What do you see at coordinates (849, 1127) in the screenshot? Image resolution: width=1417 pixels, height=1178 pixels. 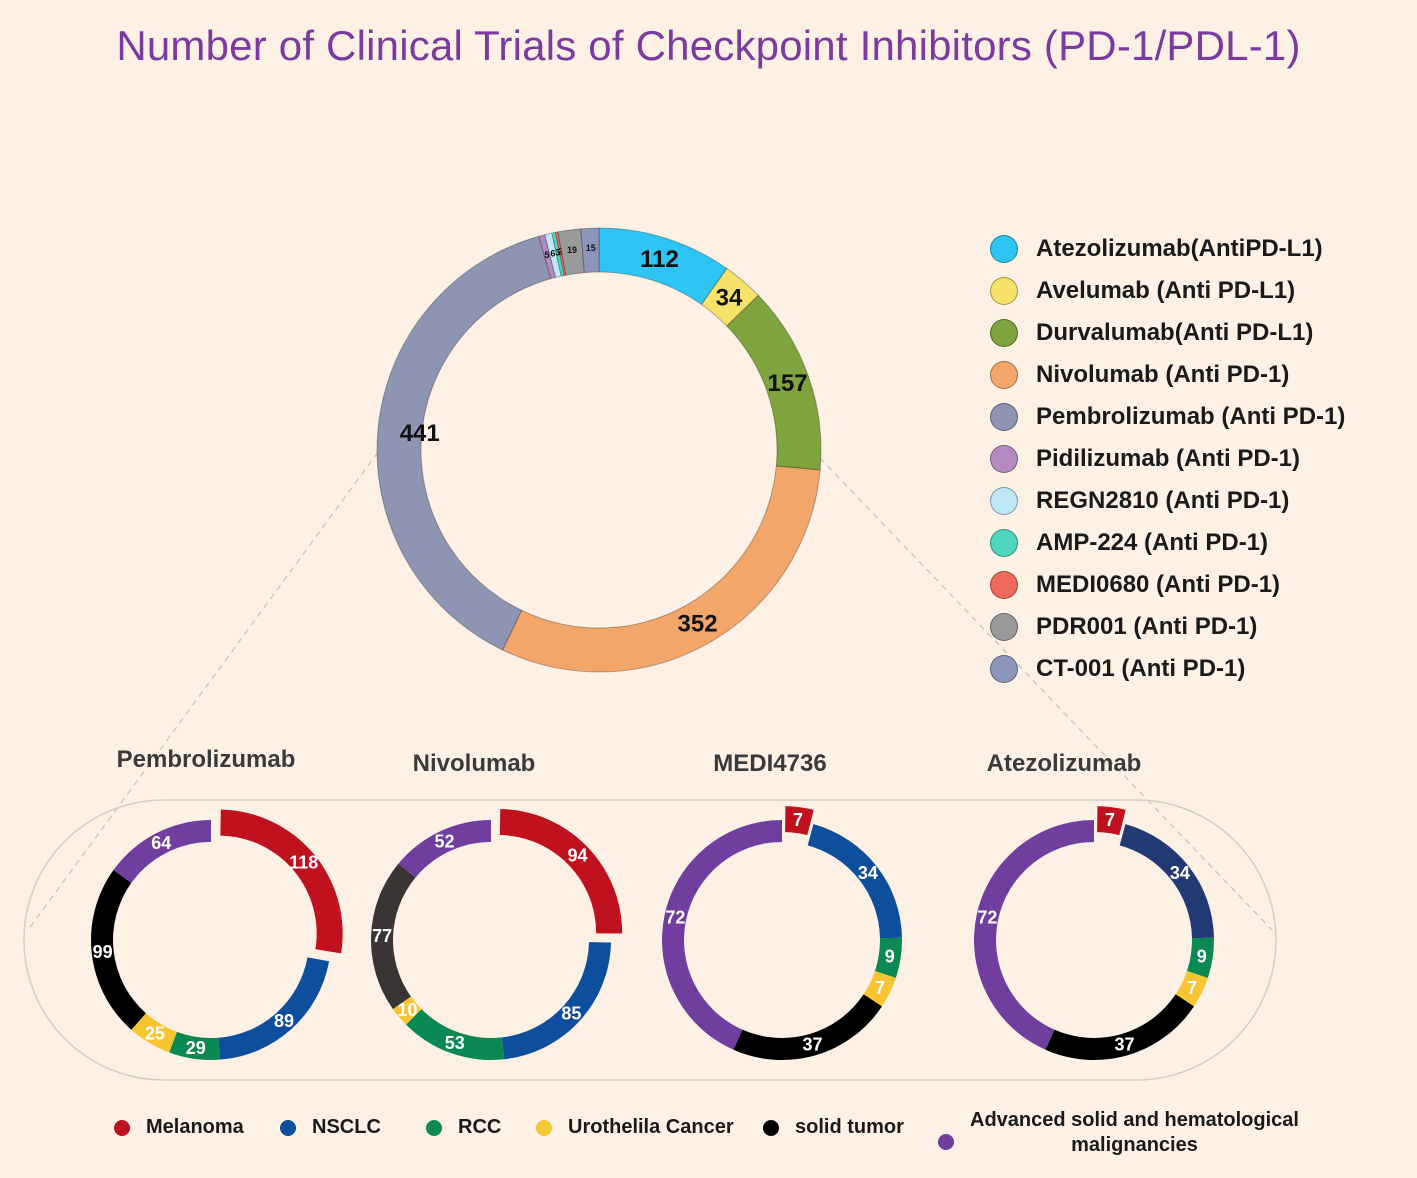 I see `legend-solid-tumor-label: solid tumor` at bounding box center [849, 1127].